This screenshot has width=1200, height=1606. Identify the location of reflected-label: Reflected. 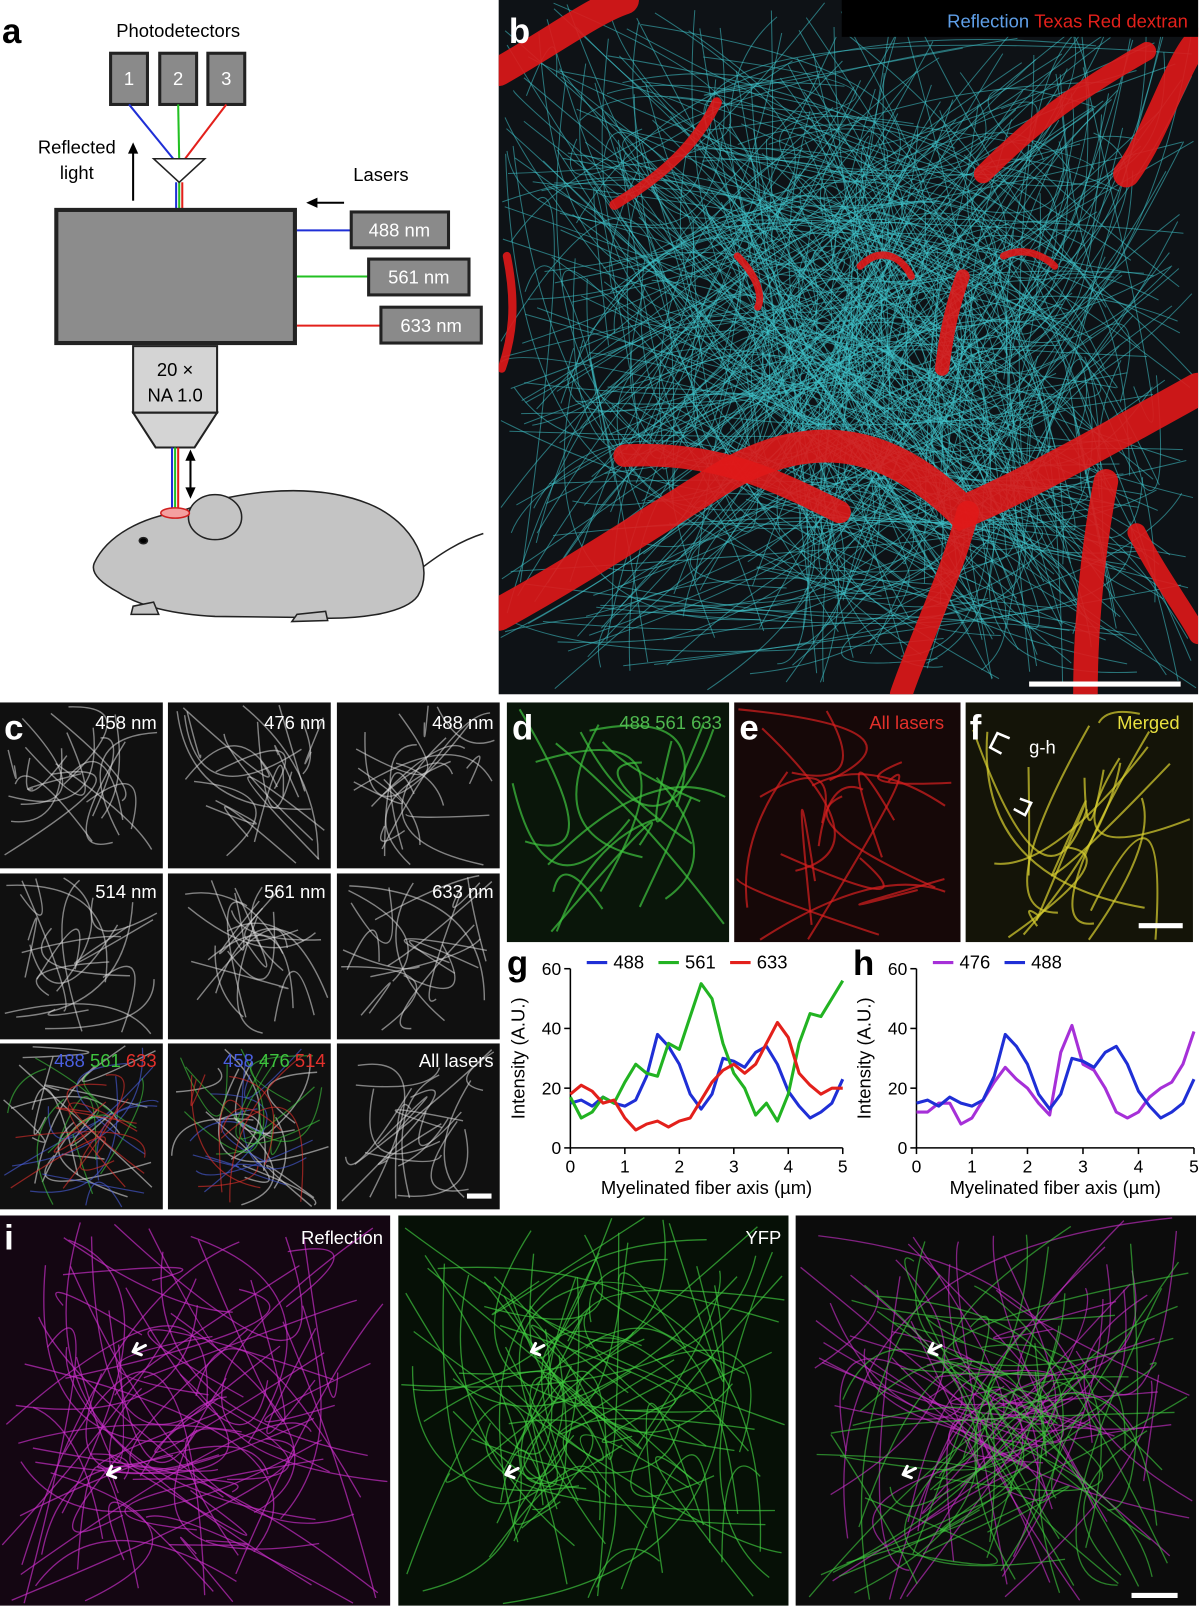
(77, 147).